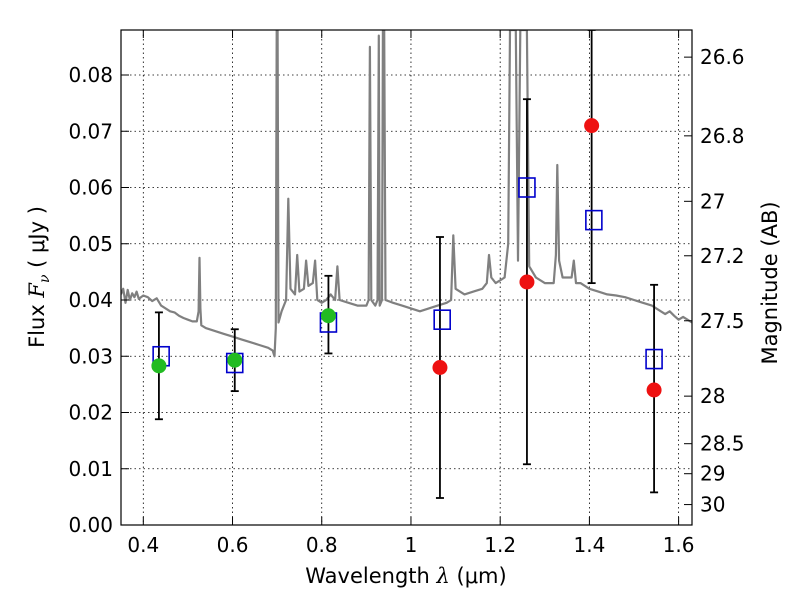 The height and width of the screenshot is (600, 800). I want to click on x-axis-label: Wavelength λ (μm), so click(405, 576).